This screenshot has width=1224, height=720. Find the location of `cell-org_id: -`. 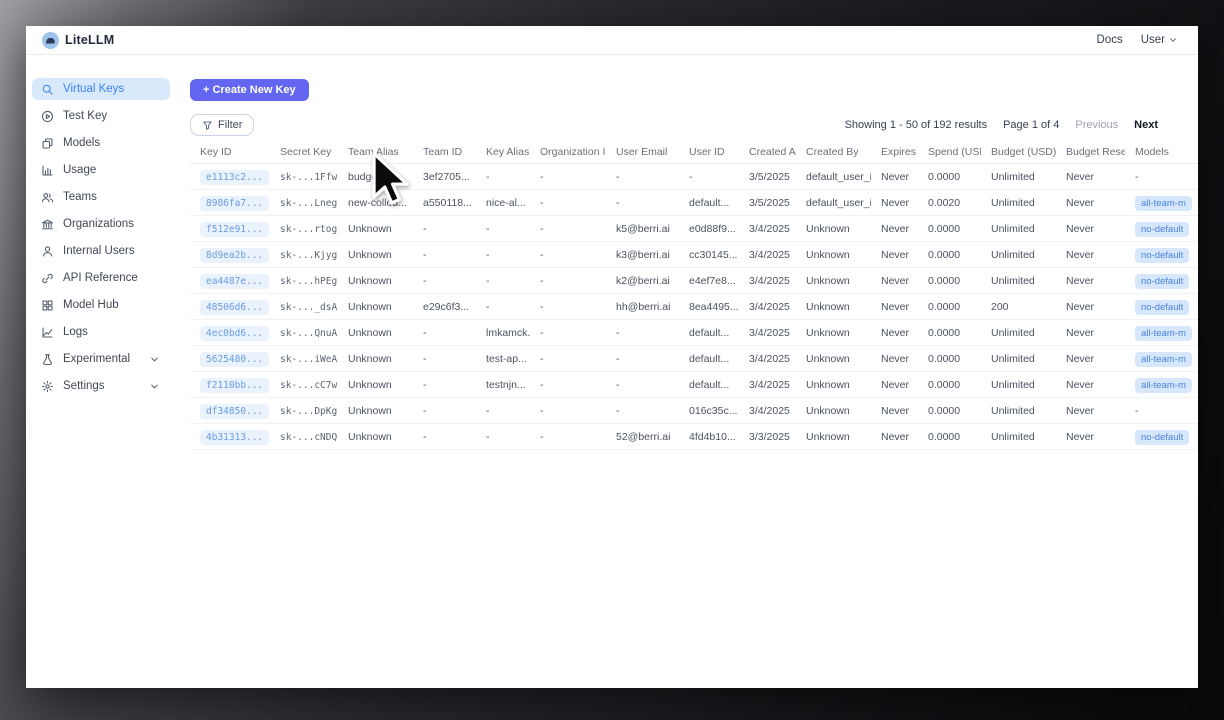

cell-org_id: - is located at coordinates (568, 254).